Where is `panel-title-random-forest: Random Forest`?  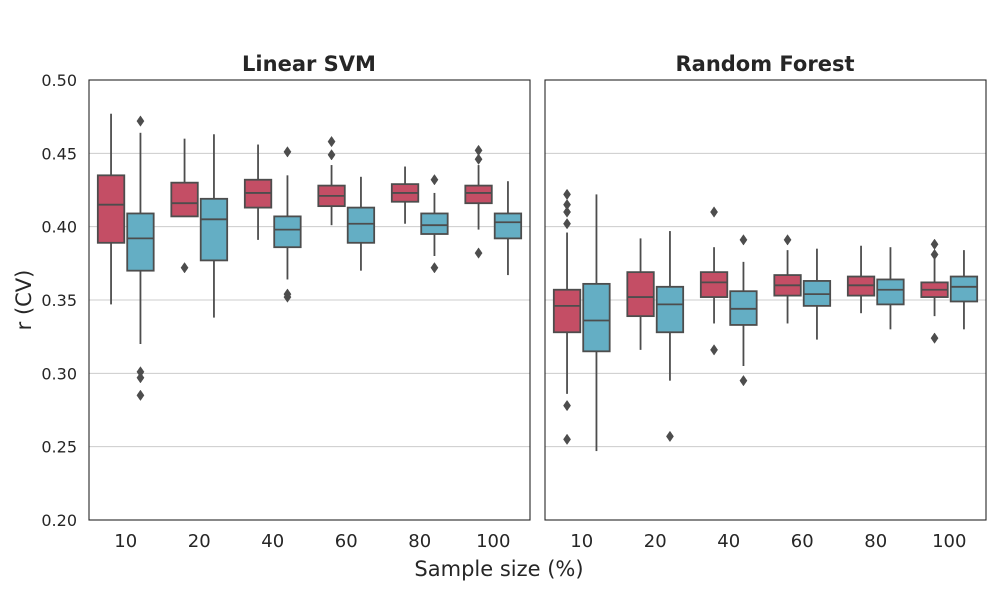 panel-title-random-forest: Random Forest is located at coordinates (764, 64).